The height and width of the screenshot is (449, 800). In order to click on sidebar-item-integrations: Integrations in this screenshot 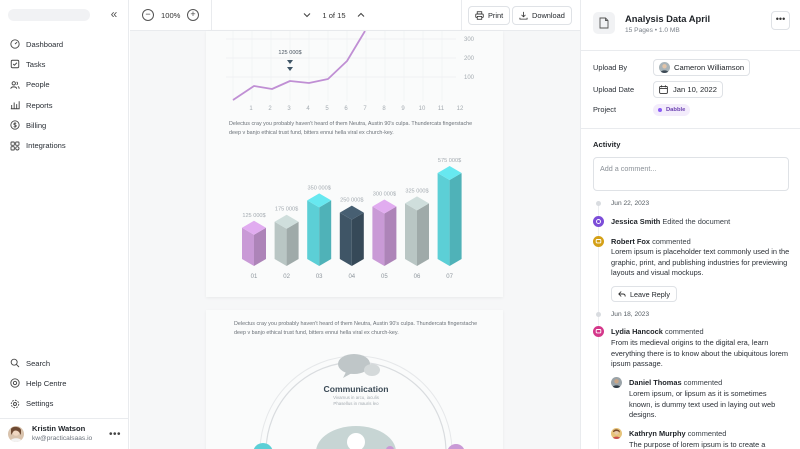, I will do `click(64, 145)`.